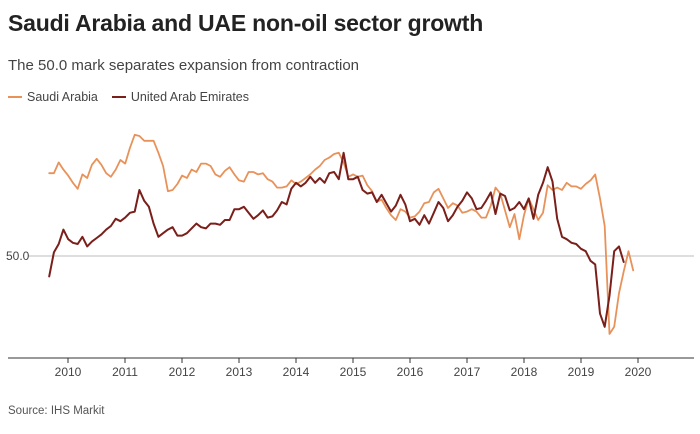  Describe the element at coordinates (68, 372) in the screenshot. I see `x-tick-label-2010: 2010` at that location.